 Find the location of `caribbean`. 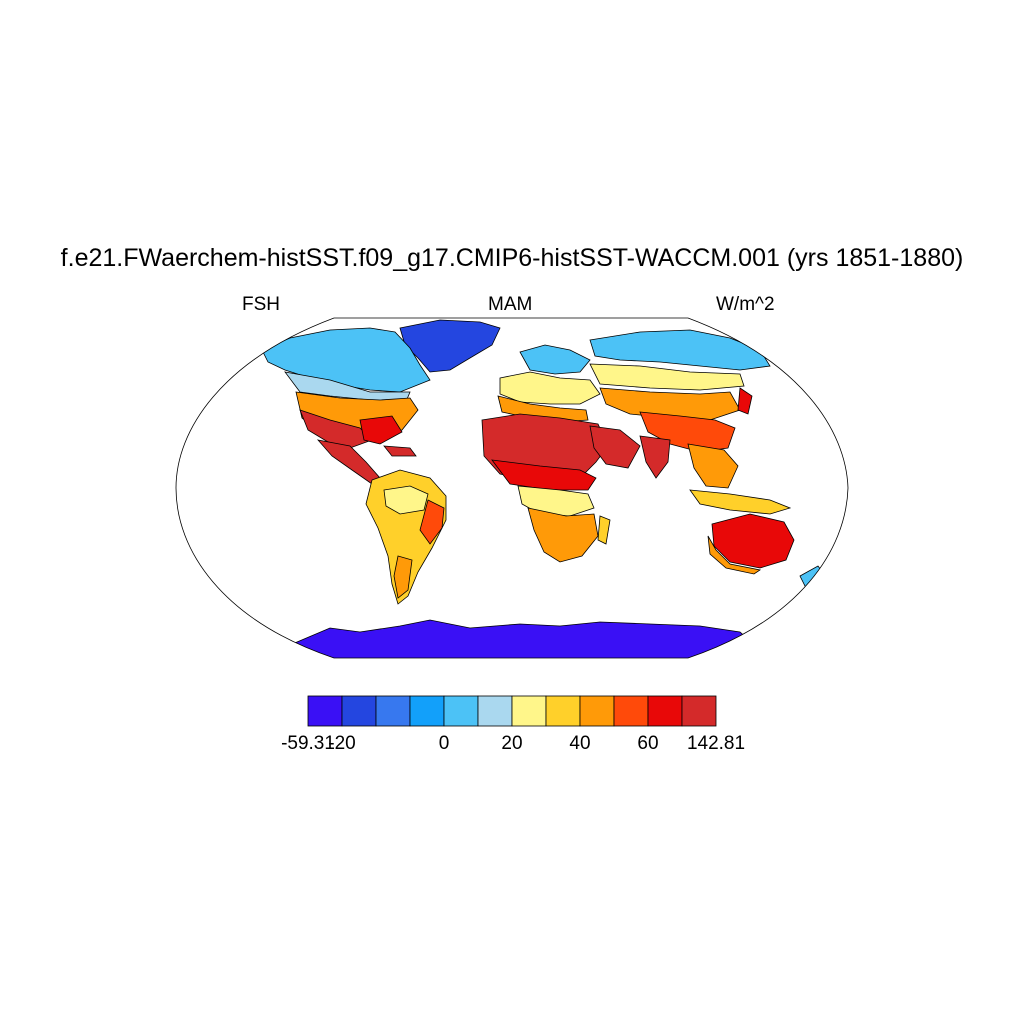

caribbean is located at coordinates (400, 451).